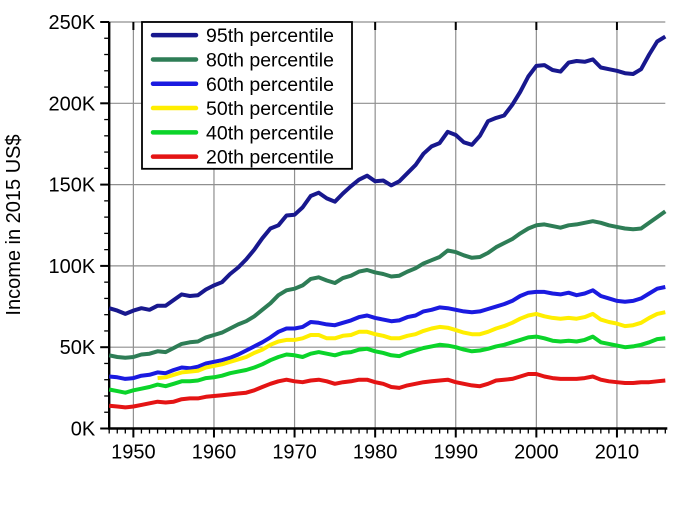 This screenshot has width=685, height=517. I want to click on y-tick-label: 200K, so click(71, 104).